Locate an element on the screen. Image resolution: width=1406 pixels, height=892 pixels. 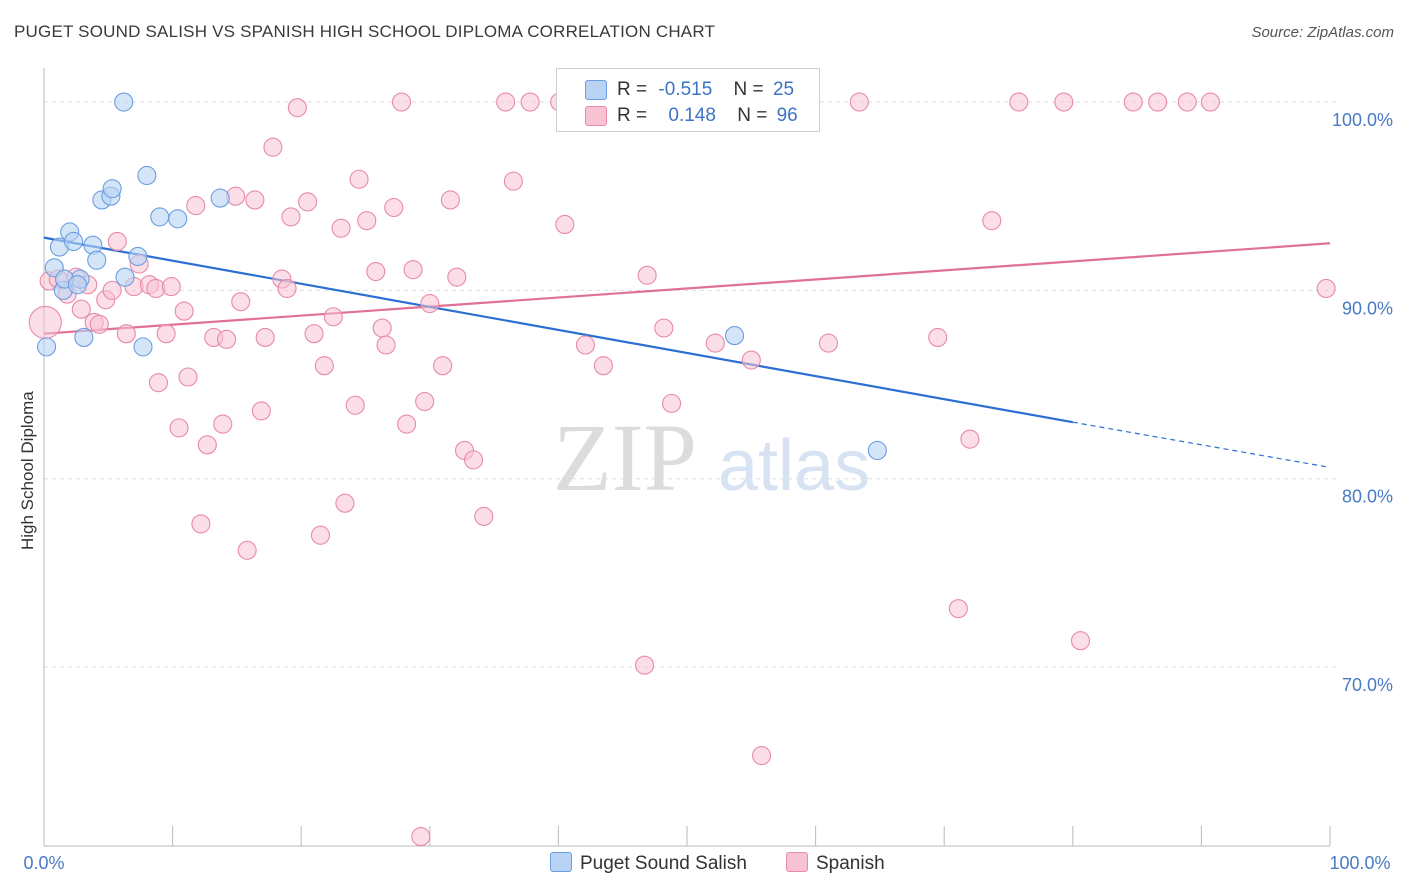
source-label: Source: ZipAtlas.com is located at coordinates (1322, 32).